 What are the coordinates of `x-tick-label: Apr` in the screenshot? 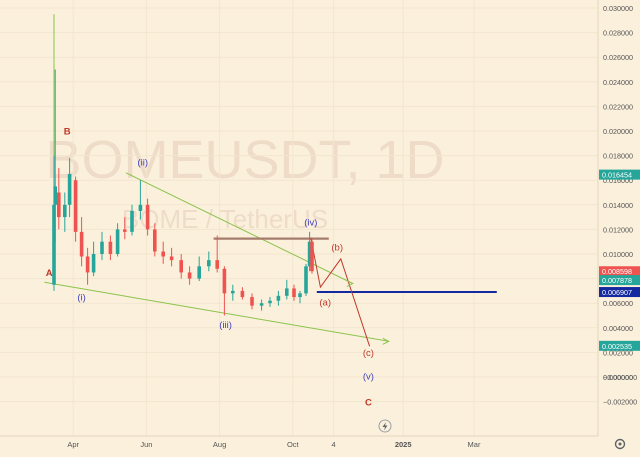 It's located at (73, 444).